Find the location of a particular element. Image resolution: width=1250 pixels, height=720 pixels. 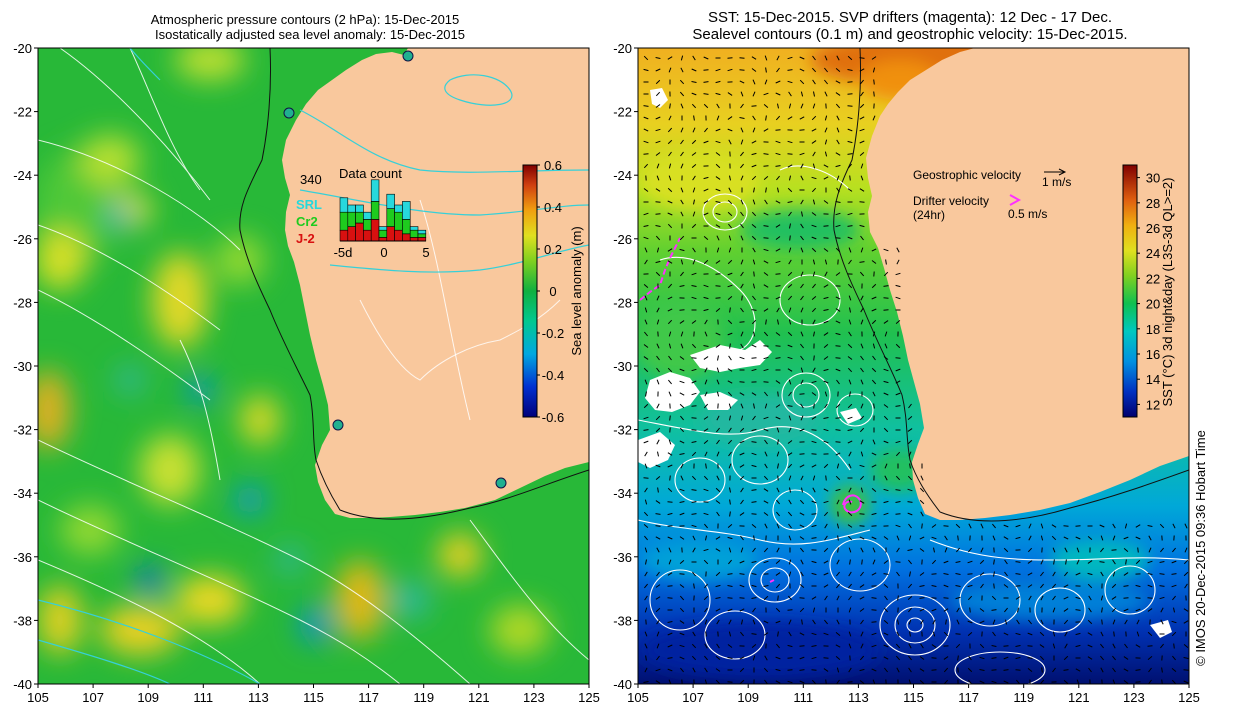

geo-velocity-label: Geostrophic velocity is located at coordinates (967, 175).